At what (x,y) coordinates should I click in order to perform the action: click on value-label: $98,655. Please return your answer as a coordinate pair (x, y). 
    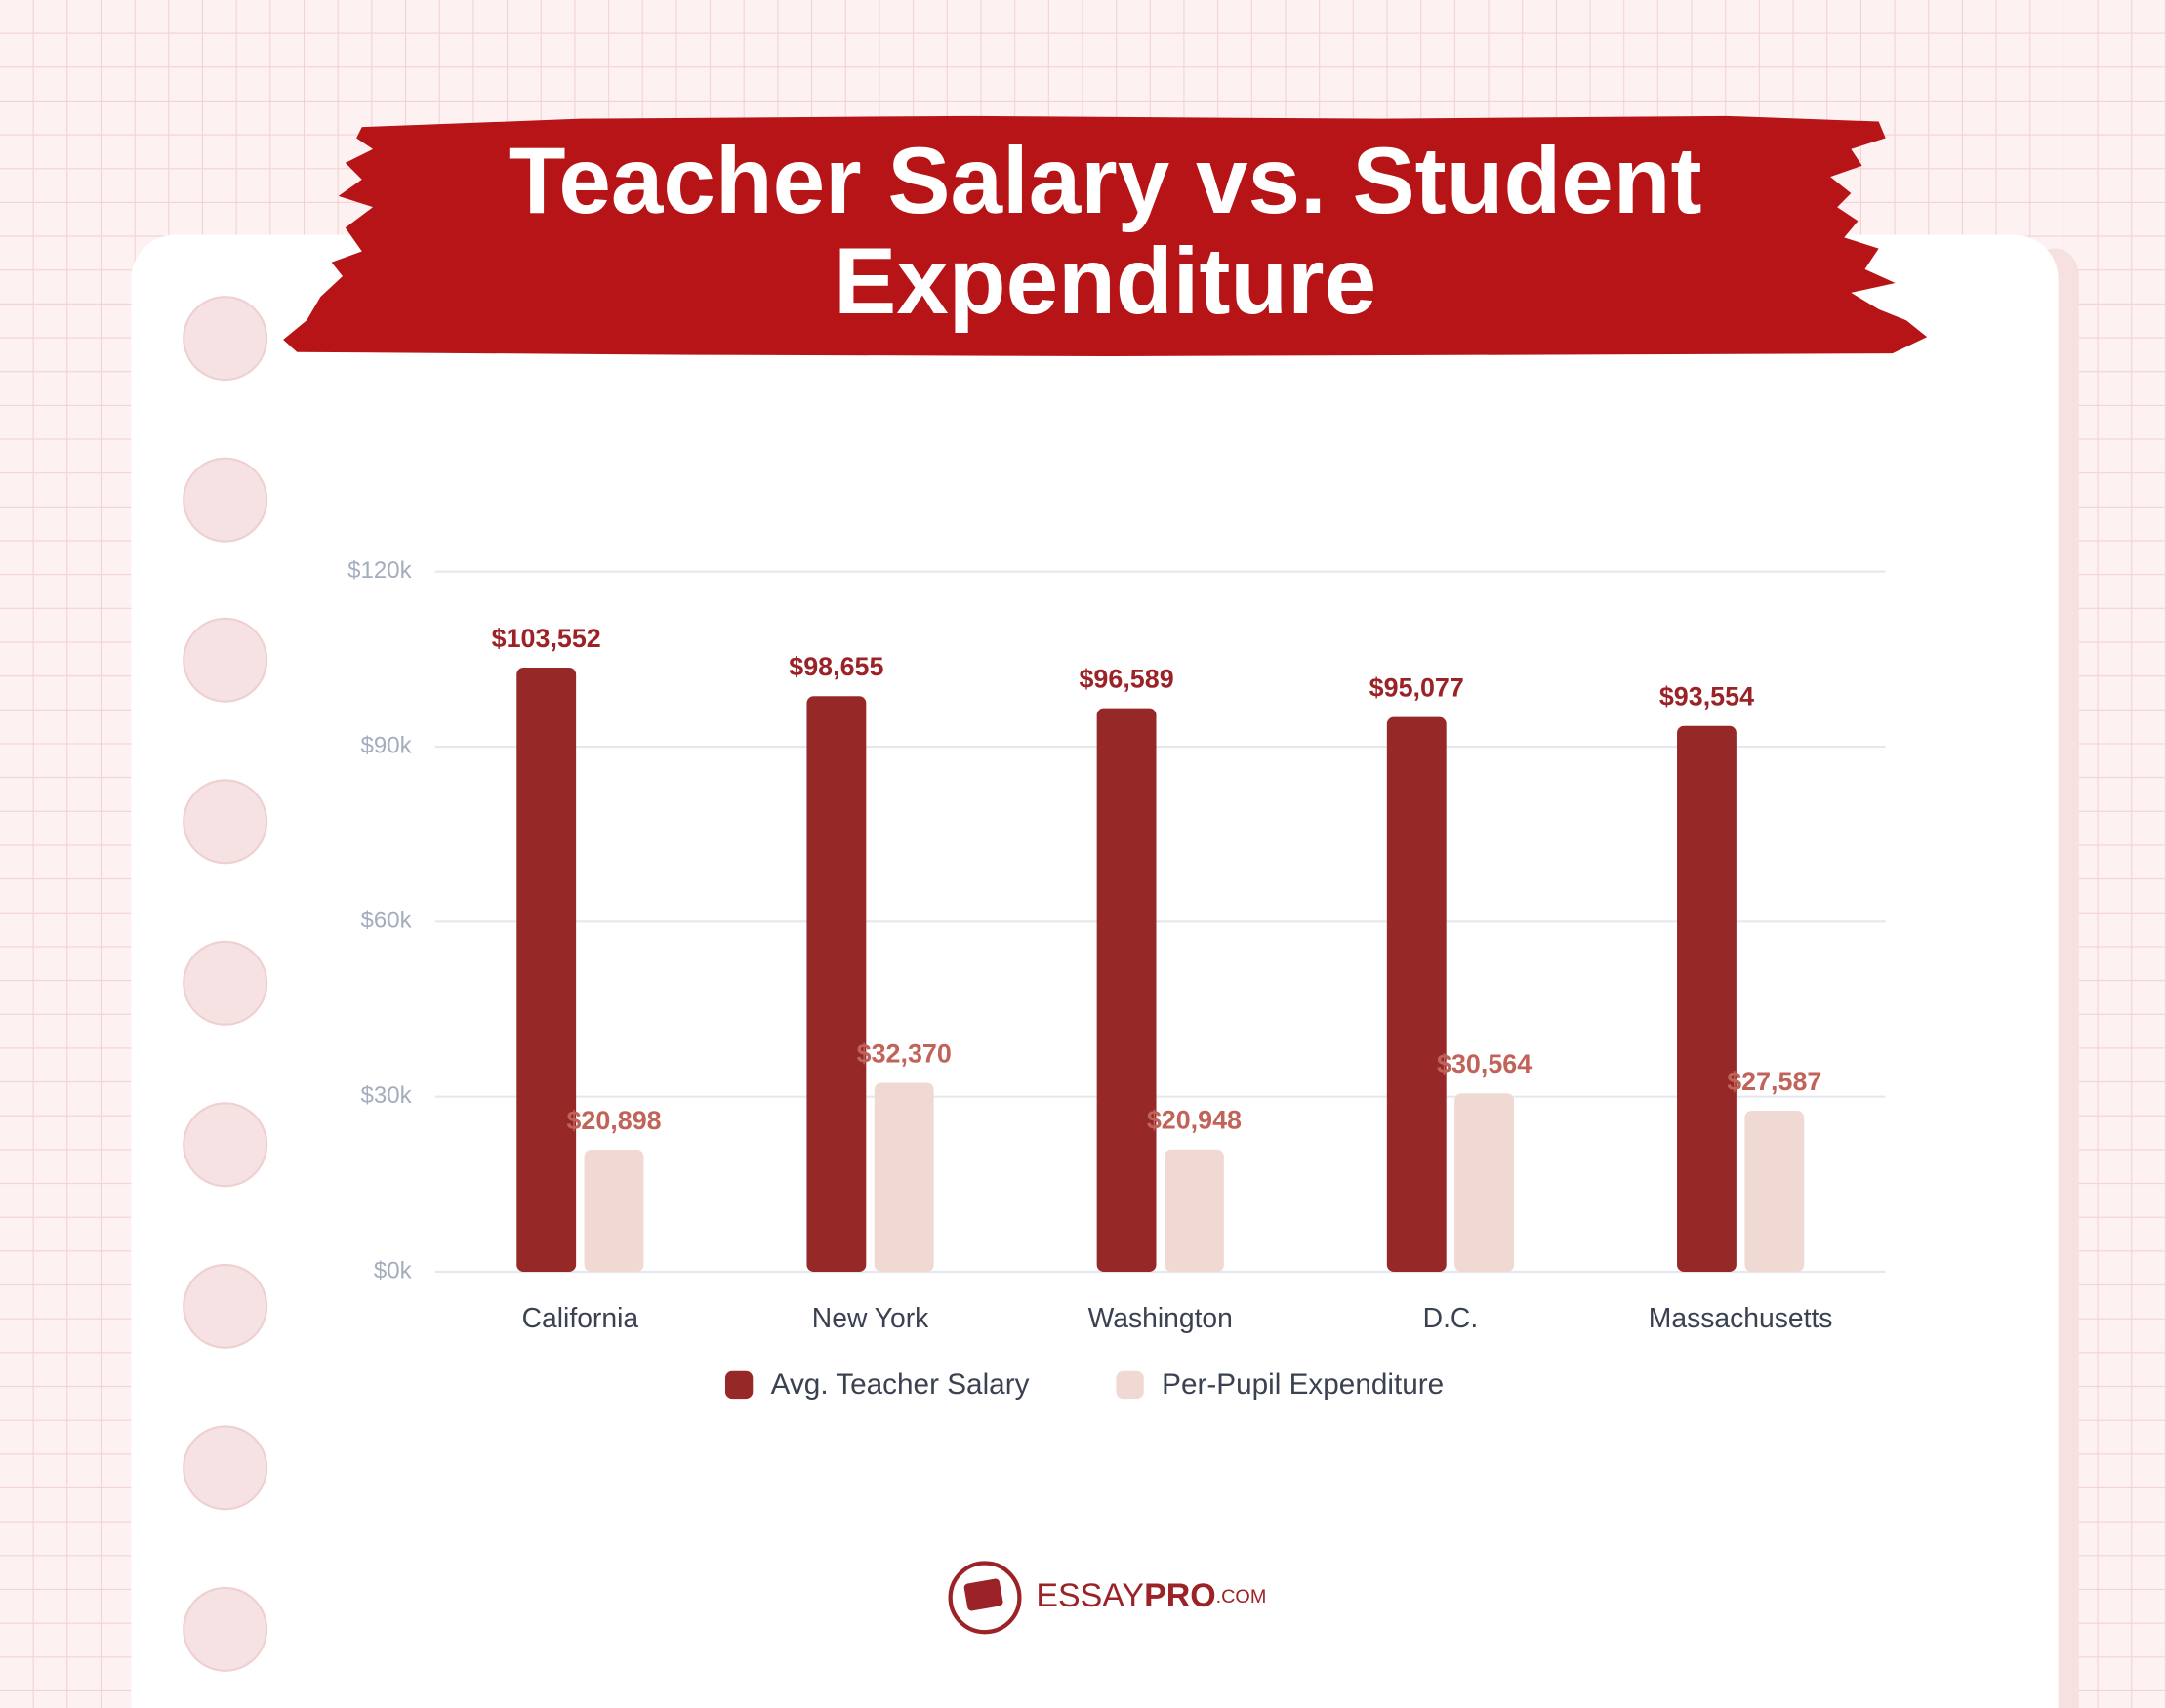
    Looking at the image, I should click on (836, 666).